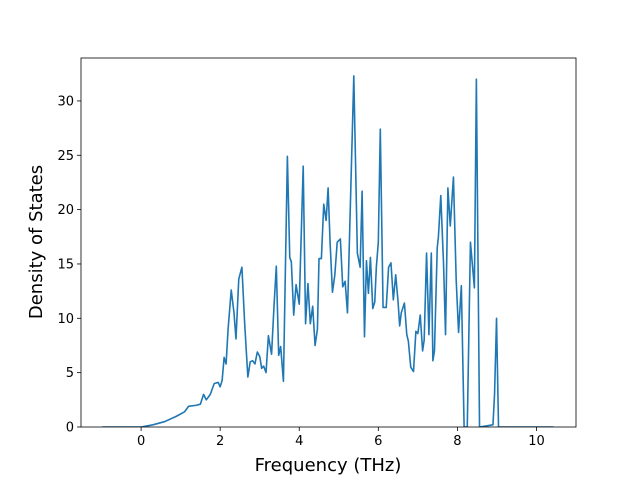 The height and width of the screenshot is (480, 640). I want to click on y-tick-label: 15, so click(65, 264).